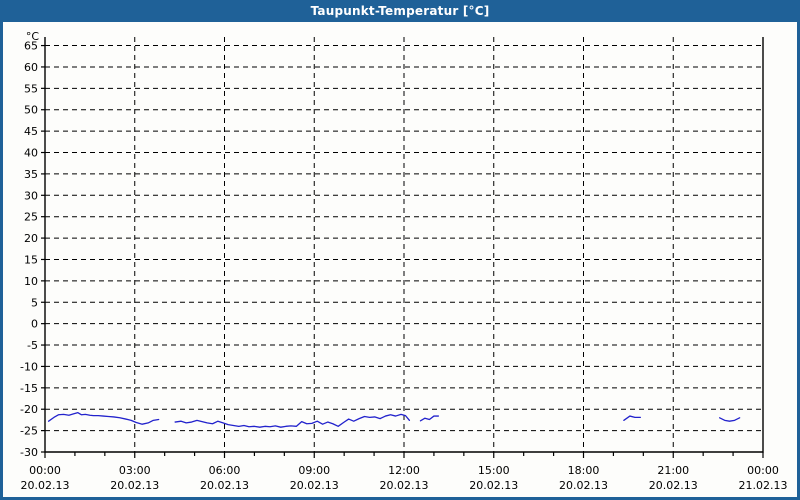  Describe the element at coordinates (31, 110) in the screenshot. I see `y-axis-tick-label: 50` at that location.